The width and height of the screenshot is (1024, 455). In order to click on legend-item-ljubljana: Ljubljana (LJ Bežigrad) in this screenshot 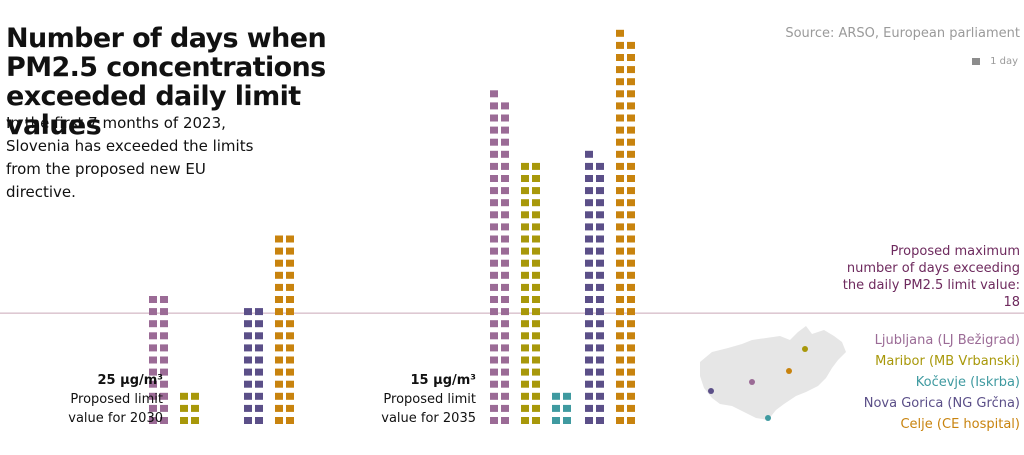, I will do `click(947, 340)`.